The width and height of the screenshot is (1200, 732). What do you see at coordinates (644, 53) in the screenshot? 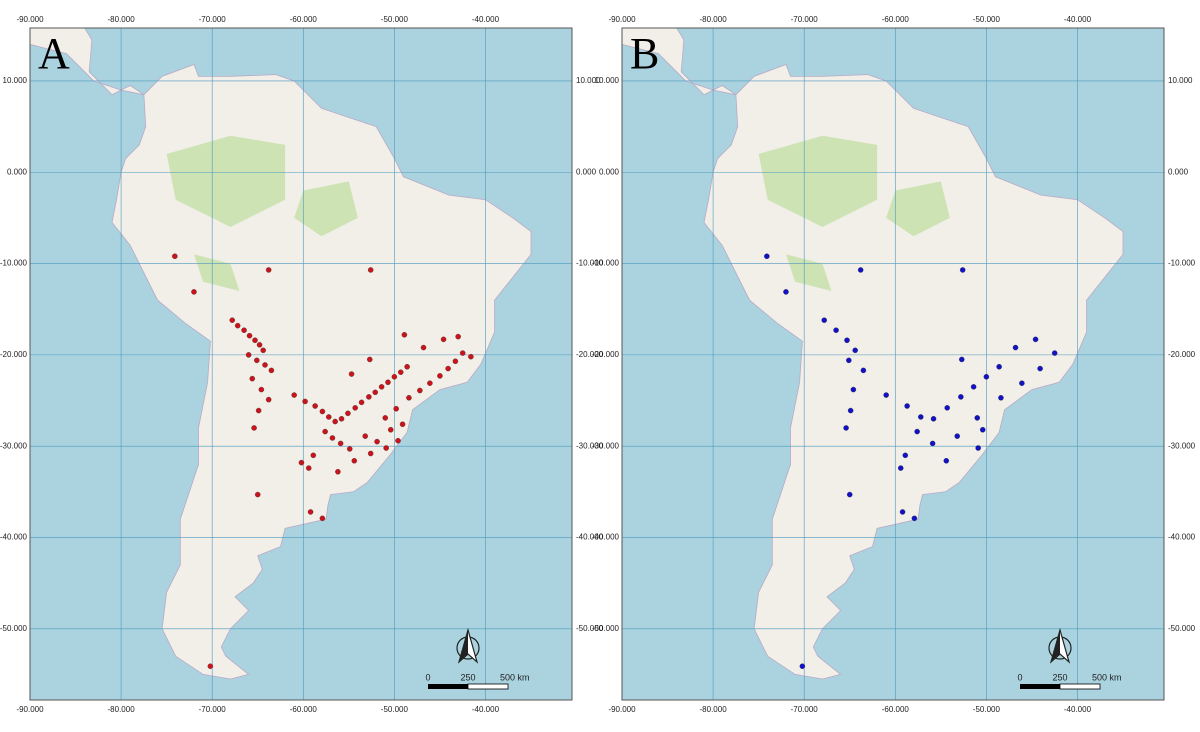
I see `panel-label: B` at bounding box center [644, 53].